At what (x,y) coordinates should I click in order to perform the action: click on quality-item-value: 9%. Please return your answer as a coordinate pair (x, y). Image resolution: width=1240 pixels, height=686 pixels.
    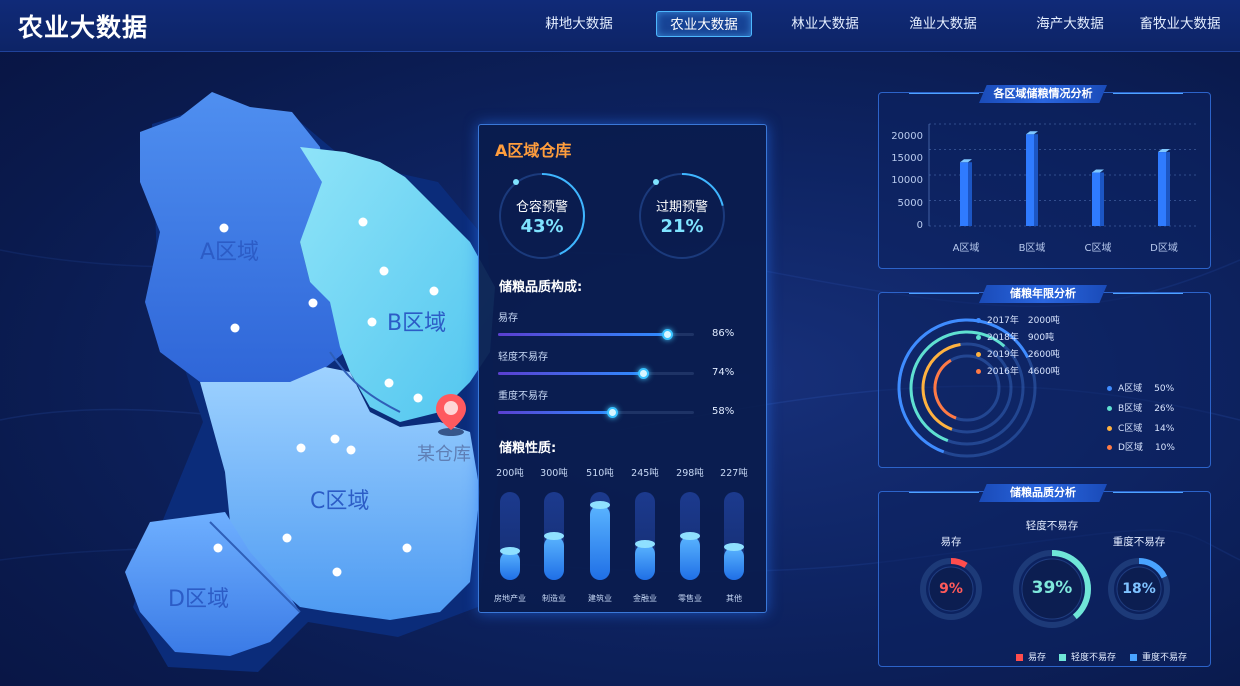
    Looking at the image, I should click on (951, 589).